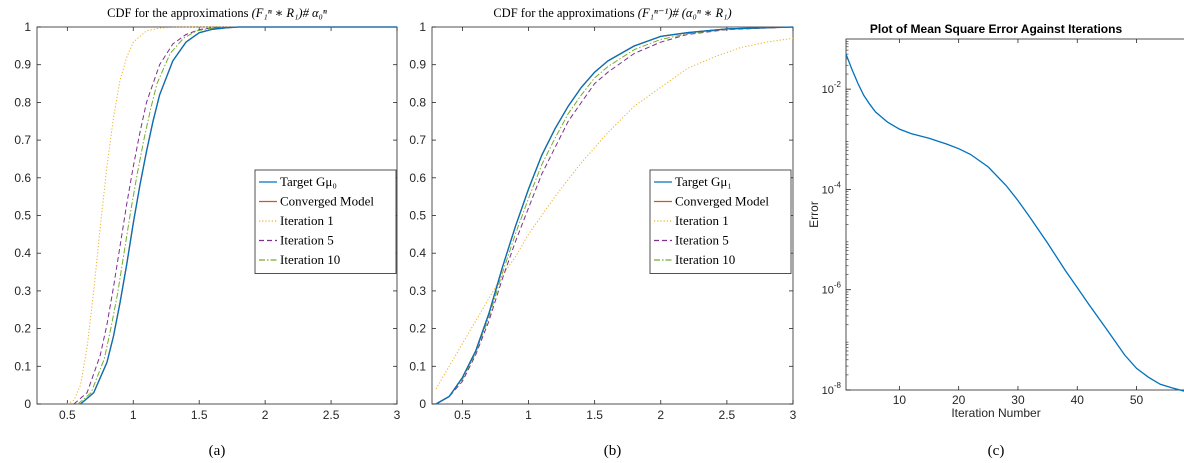  I want to click on x-axis-label: Iteration Number, so click(995, 413).